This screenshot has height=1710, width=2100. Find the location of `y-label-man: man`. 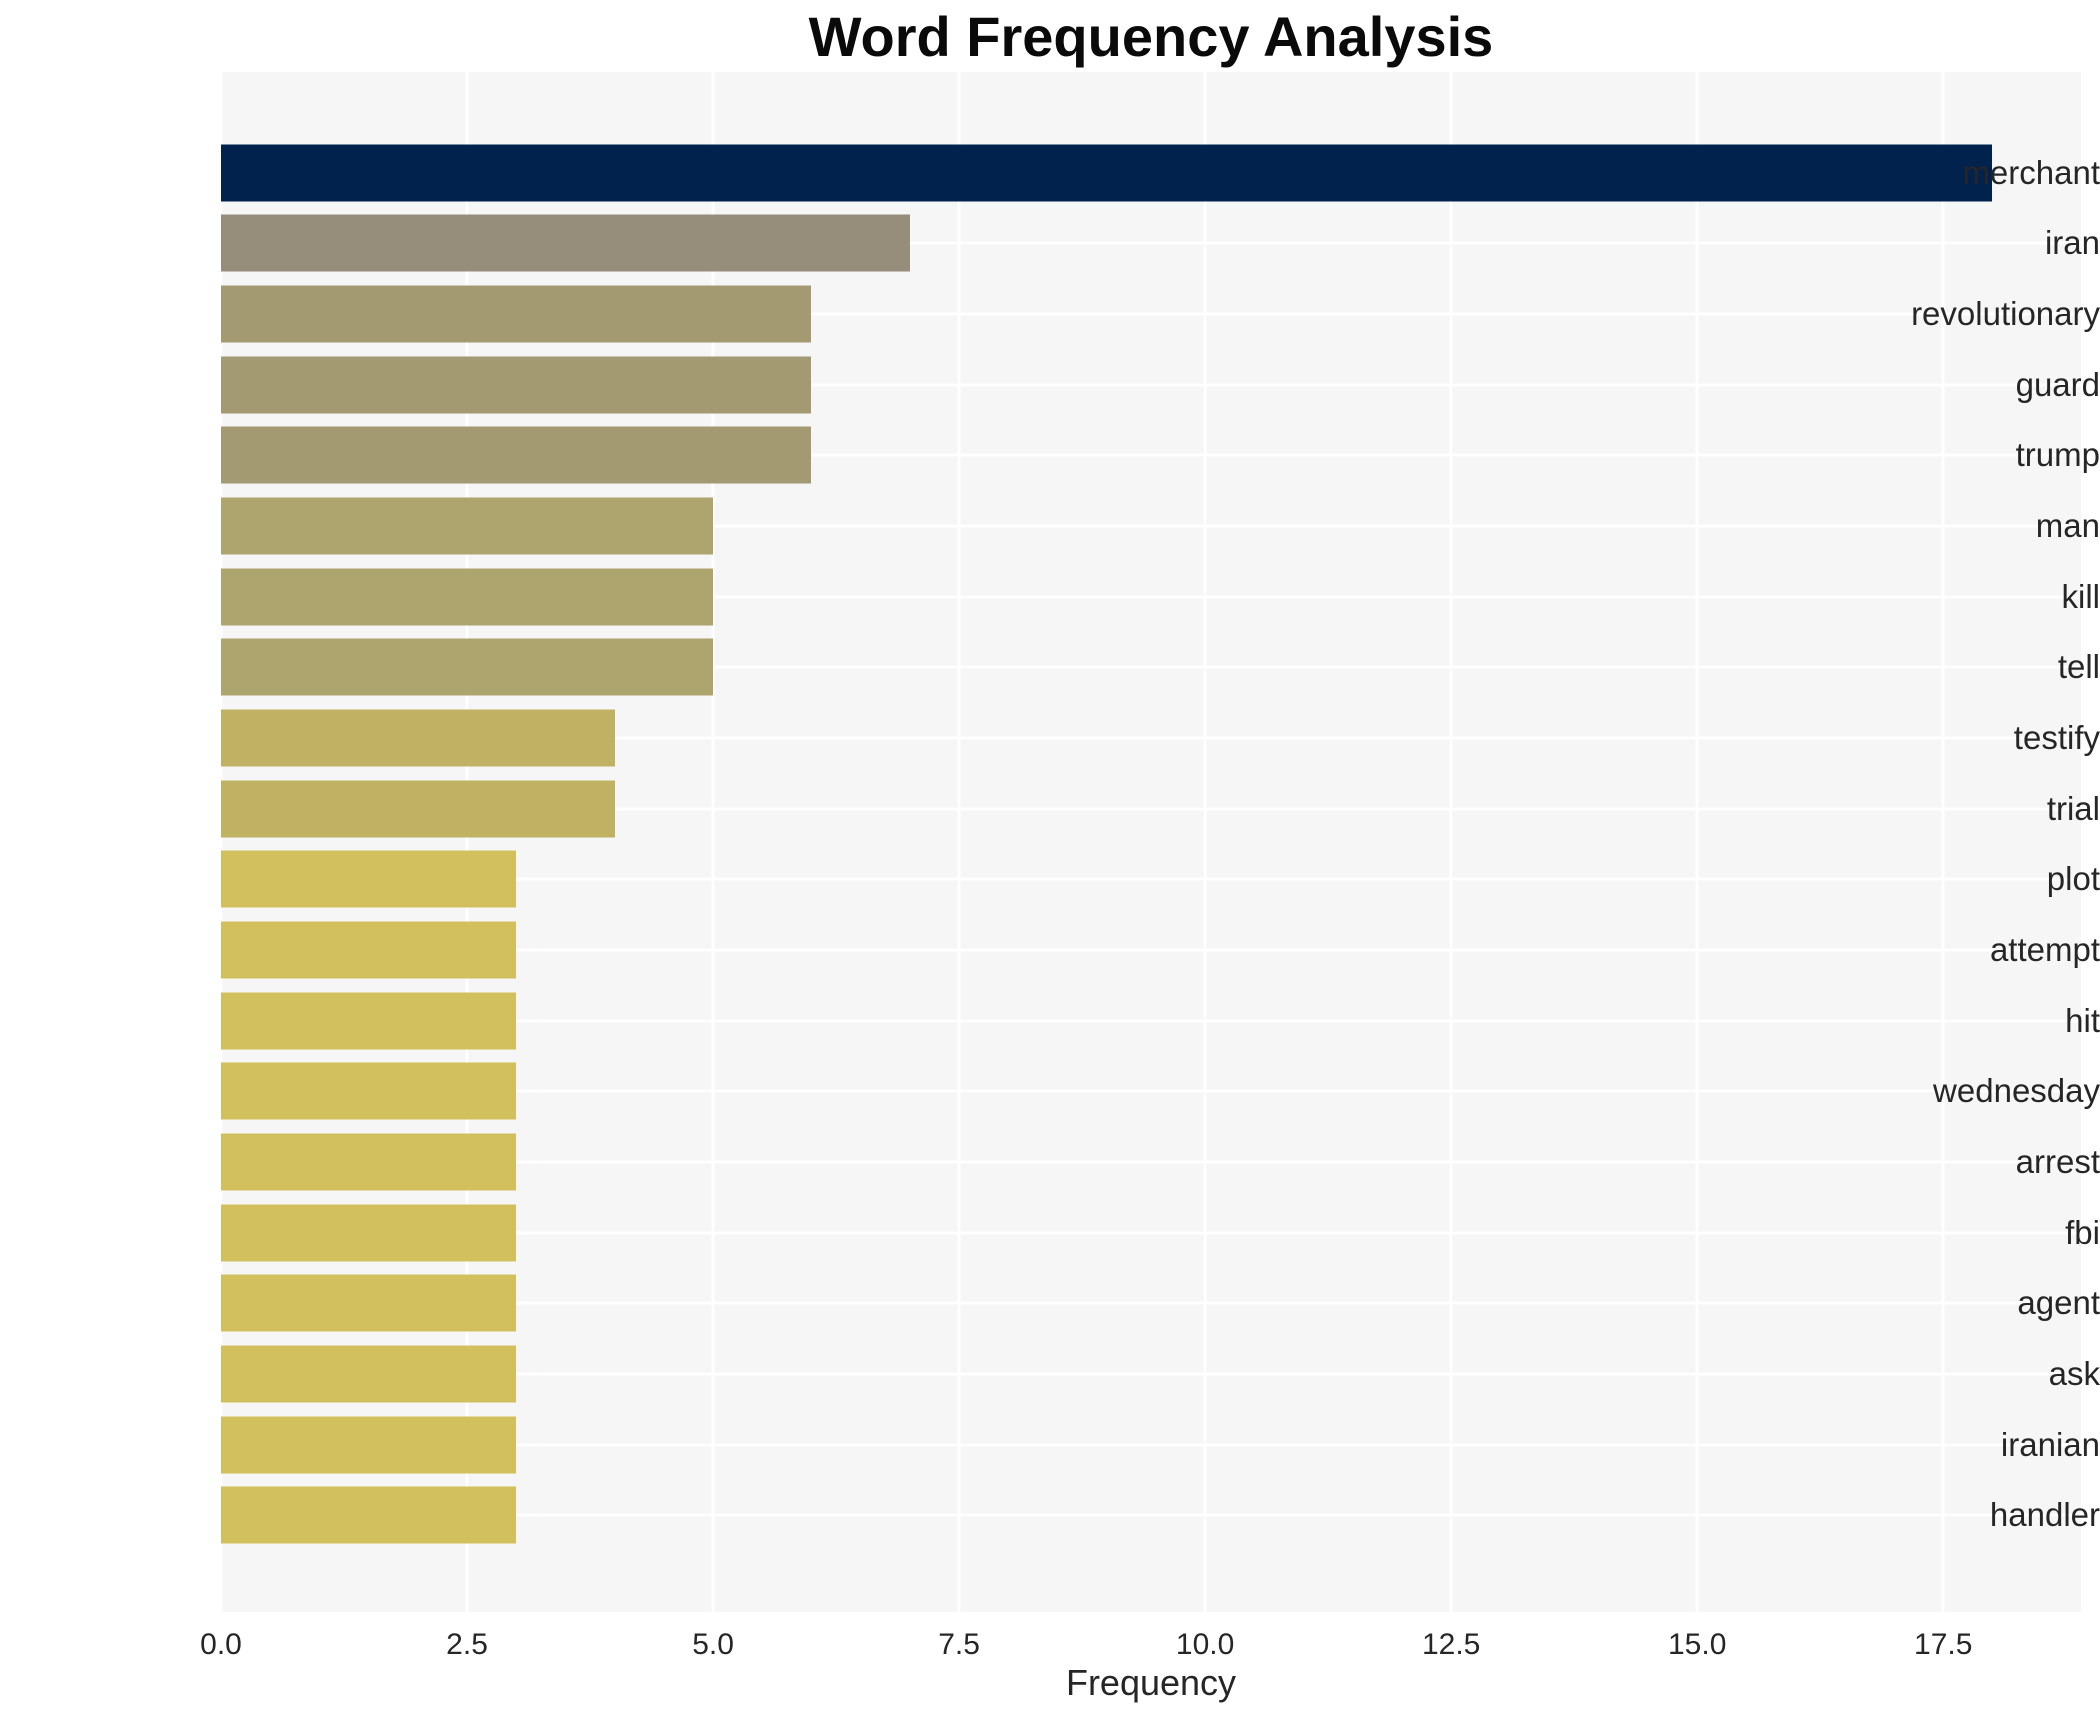

y-label-man: man is located at coordinates (2067, 525).